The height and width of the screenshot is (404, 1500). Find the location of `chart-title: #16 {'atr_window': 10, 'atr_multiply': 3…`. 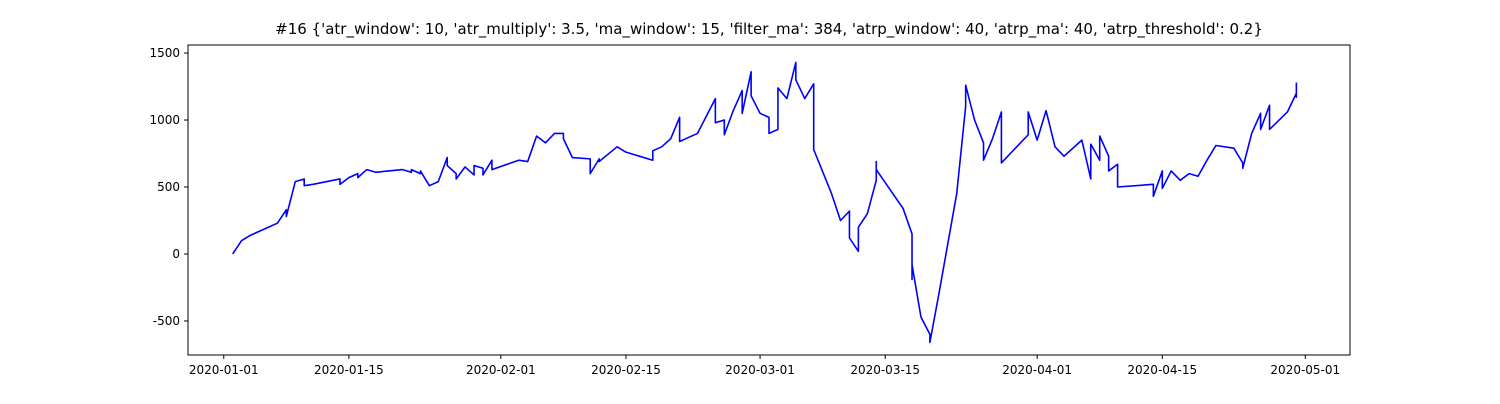

chart-title: #16 {'atr_window': 10, 'atr_multiply': 3… is located at coordinates (769, 29).